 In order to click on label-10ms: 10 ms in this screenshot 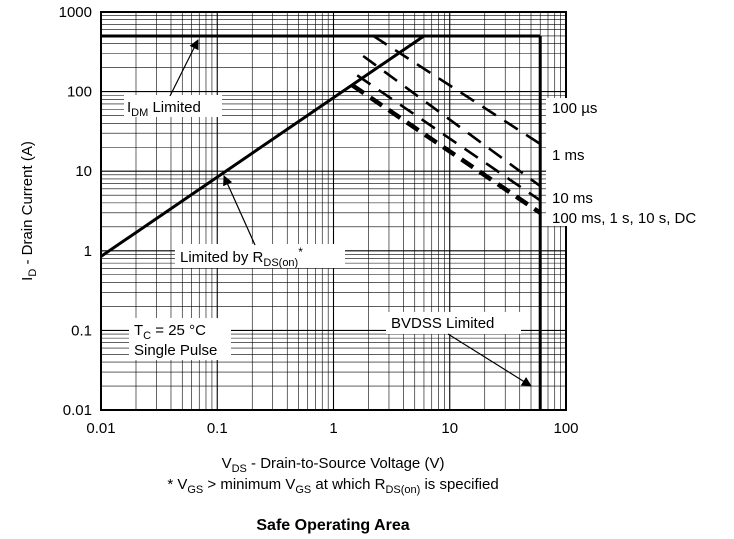, I will do `click(572, 198)`.